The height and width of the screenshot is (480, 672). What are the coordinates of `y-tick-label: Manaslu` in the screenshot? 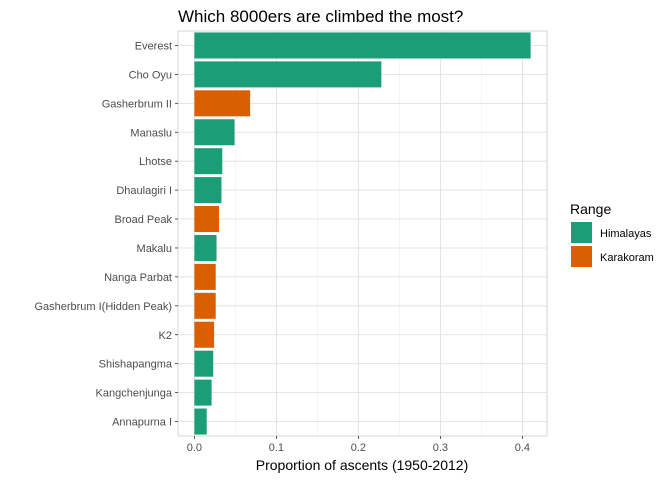 It's located at (151, 133).